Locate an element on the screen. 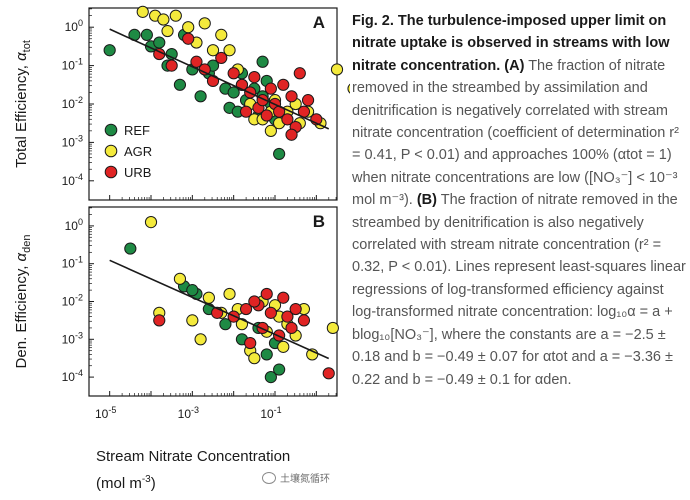 This screenshot has height=500, width=690. x-tick-label: 10⁻⁵ is located at coordinates (105, 413).